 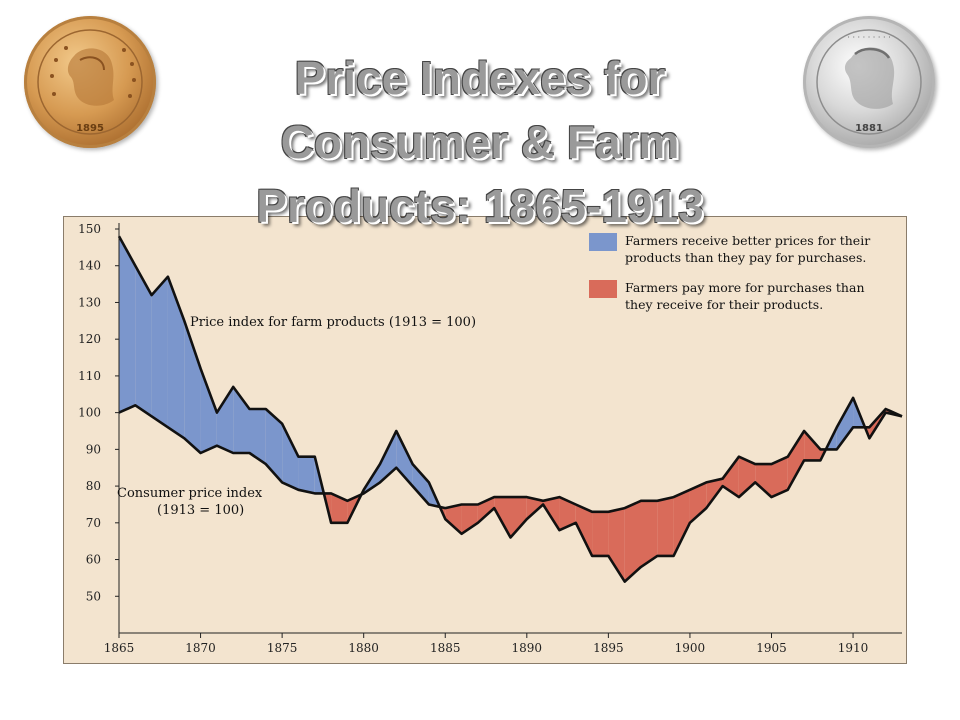 What do you see at coordinates (89, 376) in the screenshot?
I see `y-tick-label: 110` at bounding box center [89, 376].